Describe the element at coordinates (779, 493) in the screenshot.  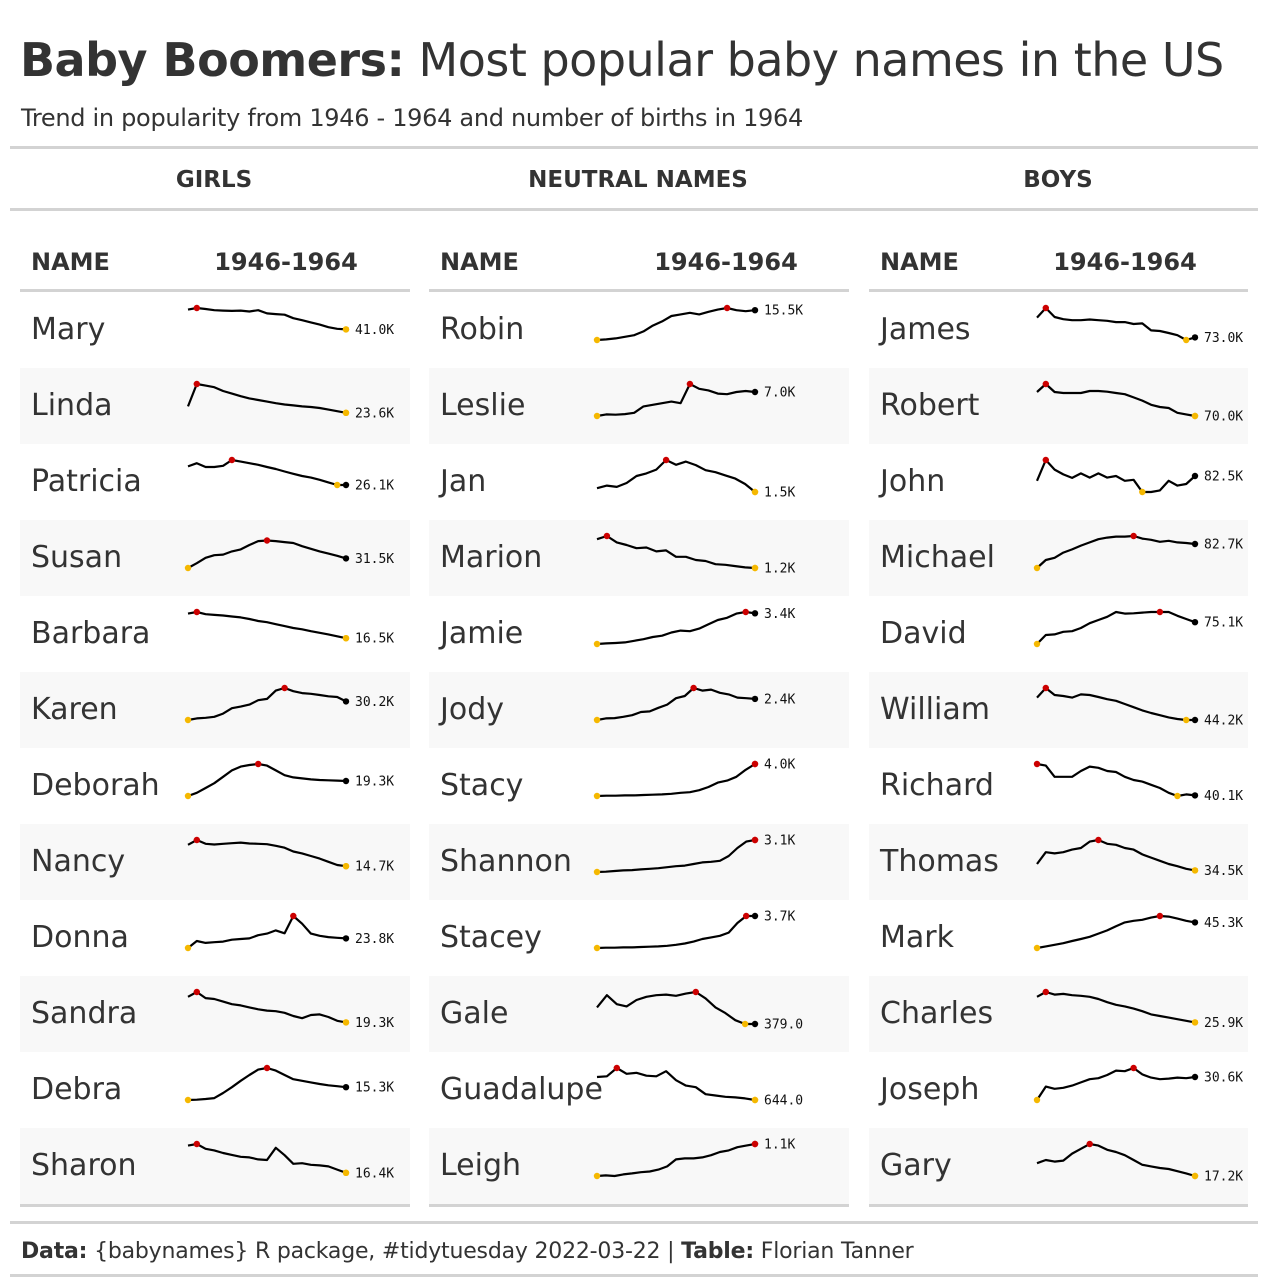
I see `value-label: 1.5K` at that location.